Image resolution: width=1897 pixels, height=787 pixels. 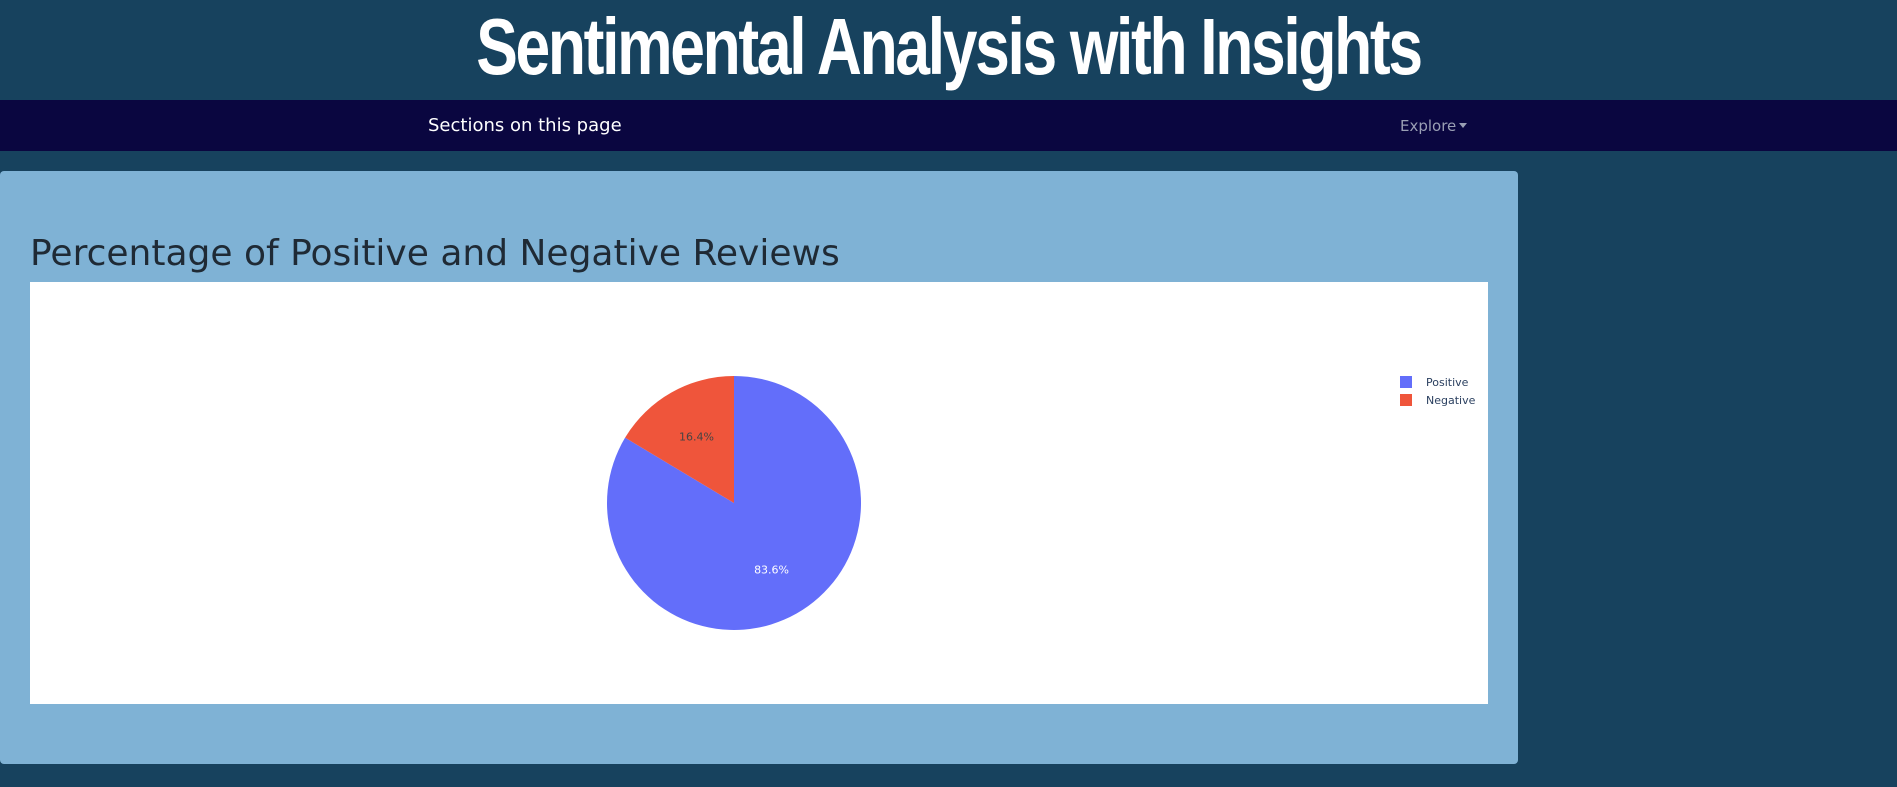 What do you see at coordinates (771, 569) in the screenshot?
I see `slice-label-positive: 83.6%` at bounding box center [771, 569].